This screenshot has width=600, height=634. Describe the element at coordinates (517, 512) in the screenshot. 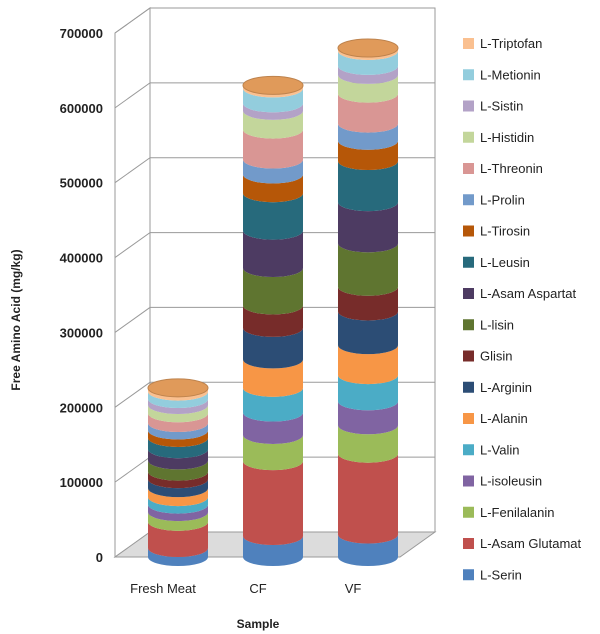

I see `legend-label: L-Fenilalanin` at that location.